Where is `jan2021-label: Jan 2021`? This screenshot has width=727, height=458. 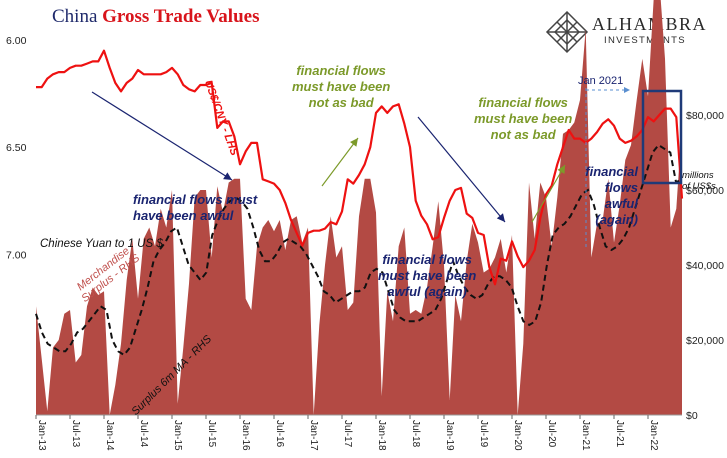 jan2021-label: Jan 2021 is located at coordinates (601, 81).